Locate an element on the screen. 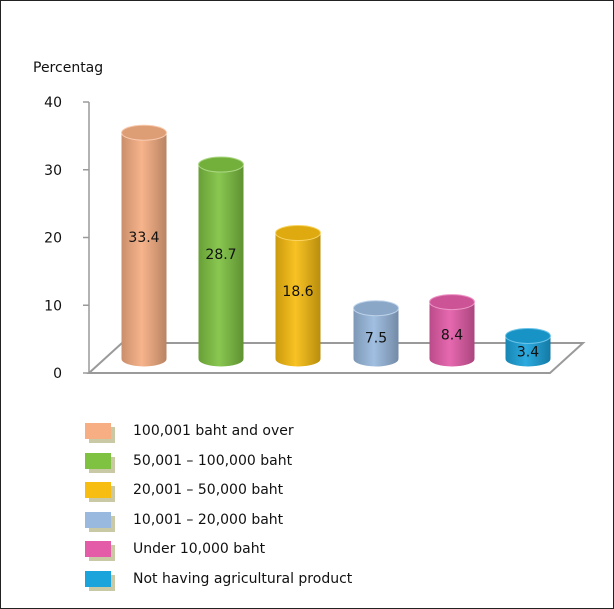  data-label: 33.4 is located at coordinates (143, 238).